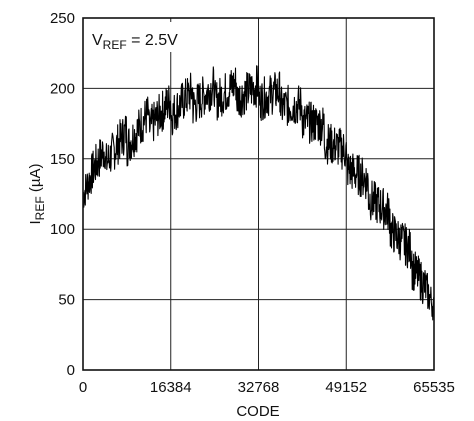  Describe the element at coordinates (83, 387) in the screenshot. I see `x-tick-label: 0` at that location.